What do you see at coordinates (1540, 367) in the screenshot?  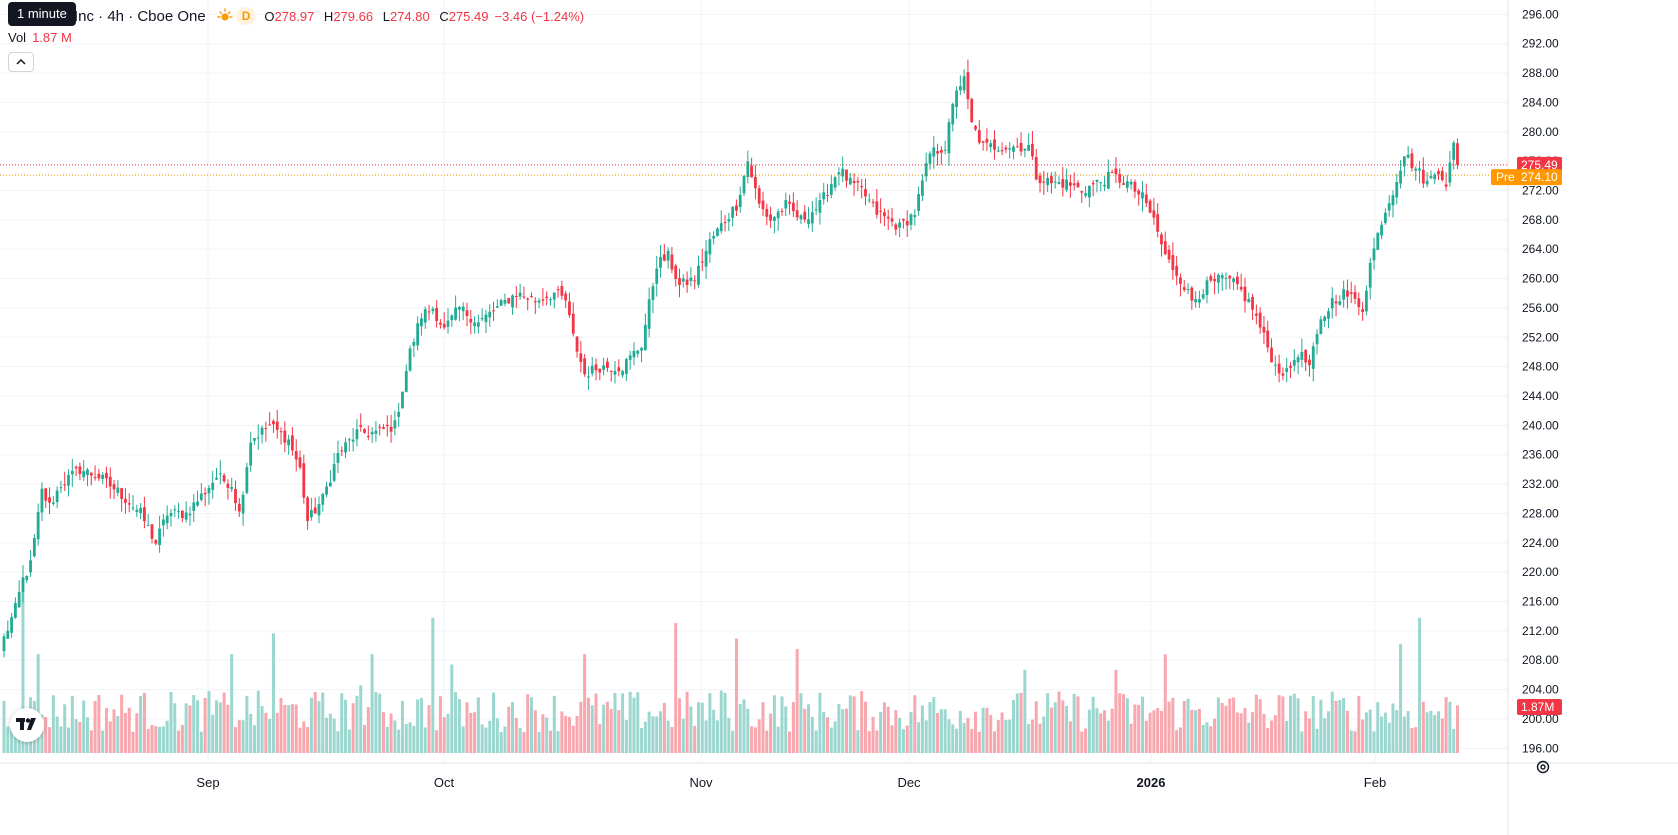 I see `y-tick-label: 248.00` at bounding box center [1540, 367].